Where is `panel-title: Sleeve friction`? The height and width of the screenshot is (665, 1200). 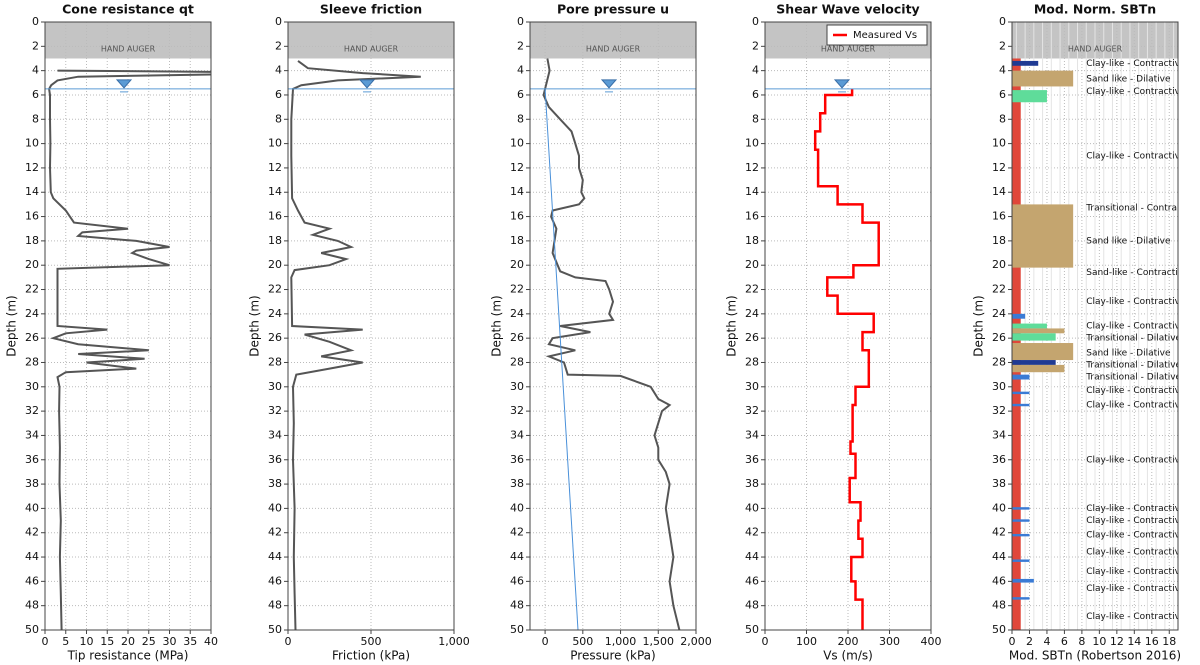
panel-title: Sleeve friction is located at coordinates (371, 9).